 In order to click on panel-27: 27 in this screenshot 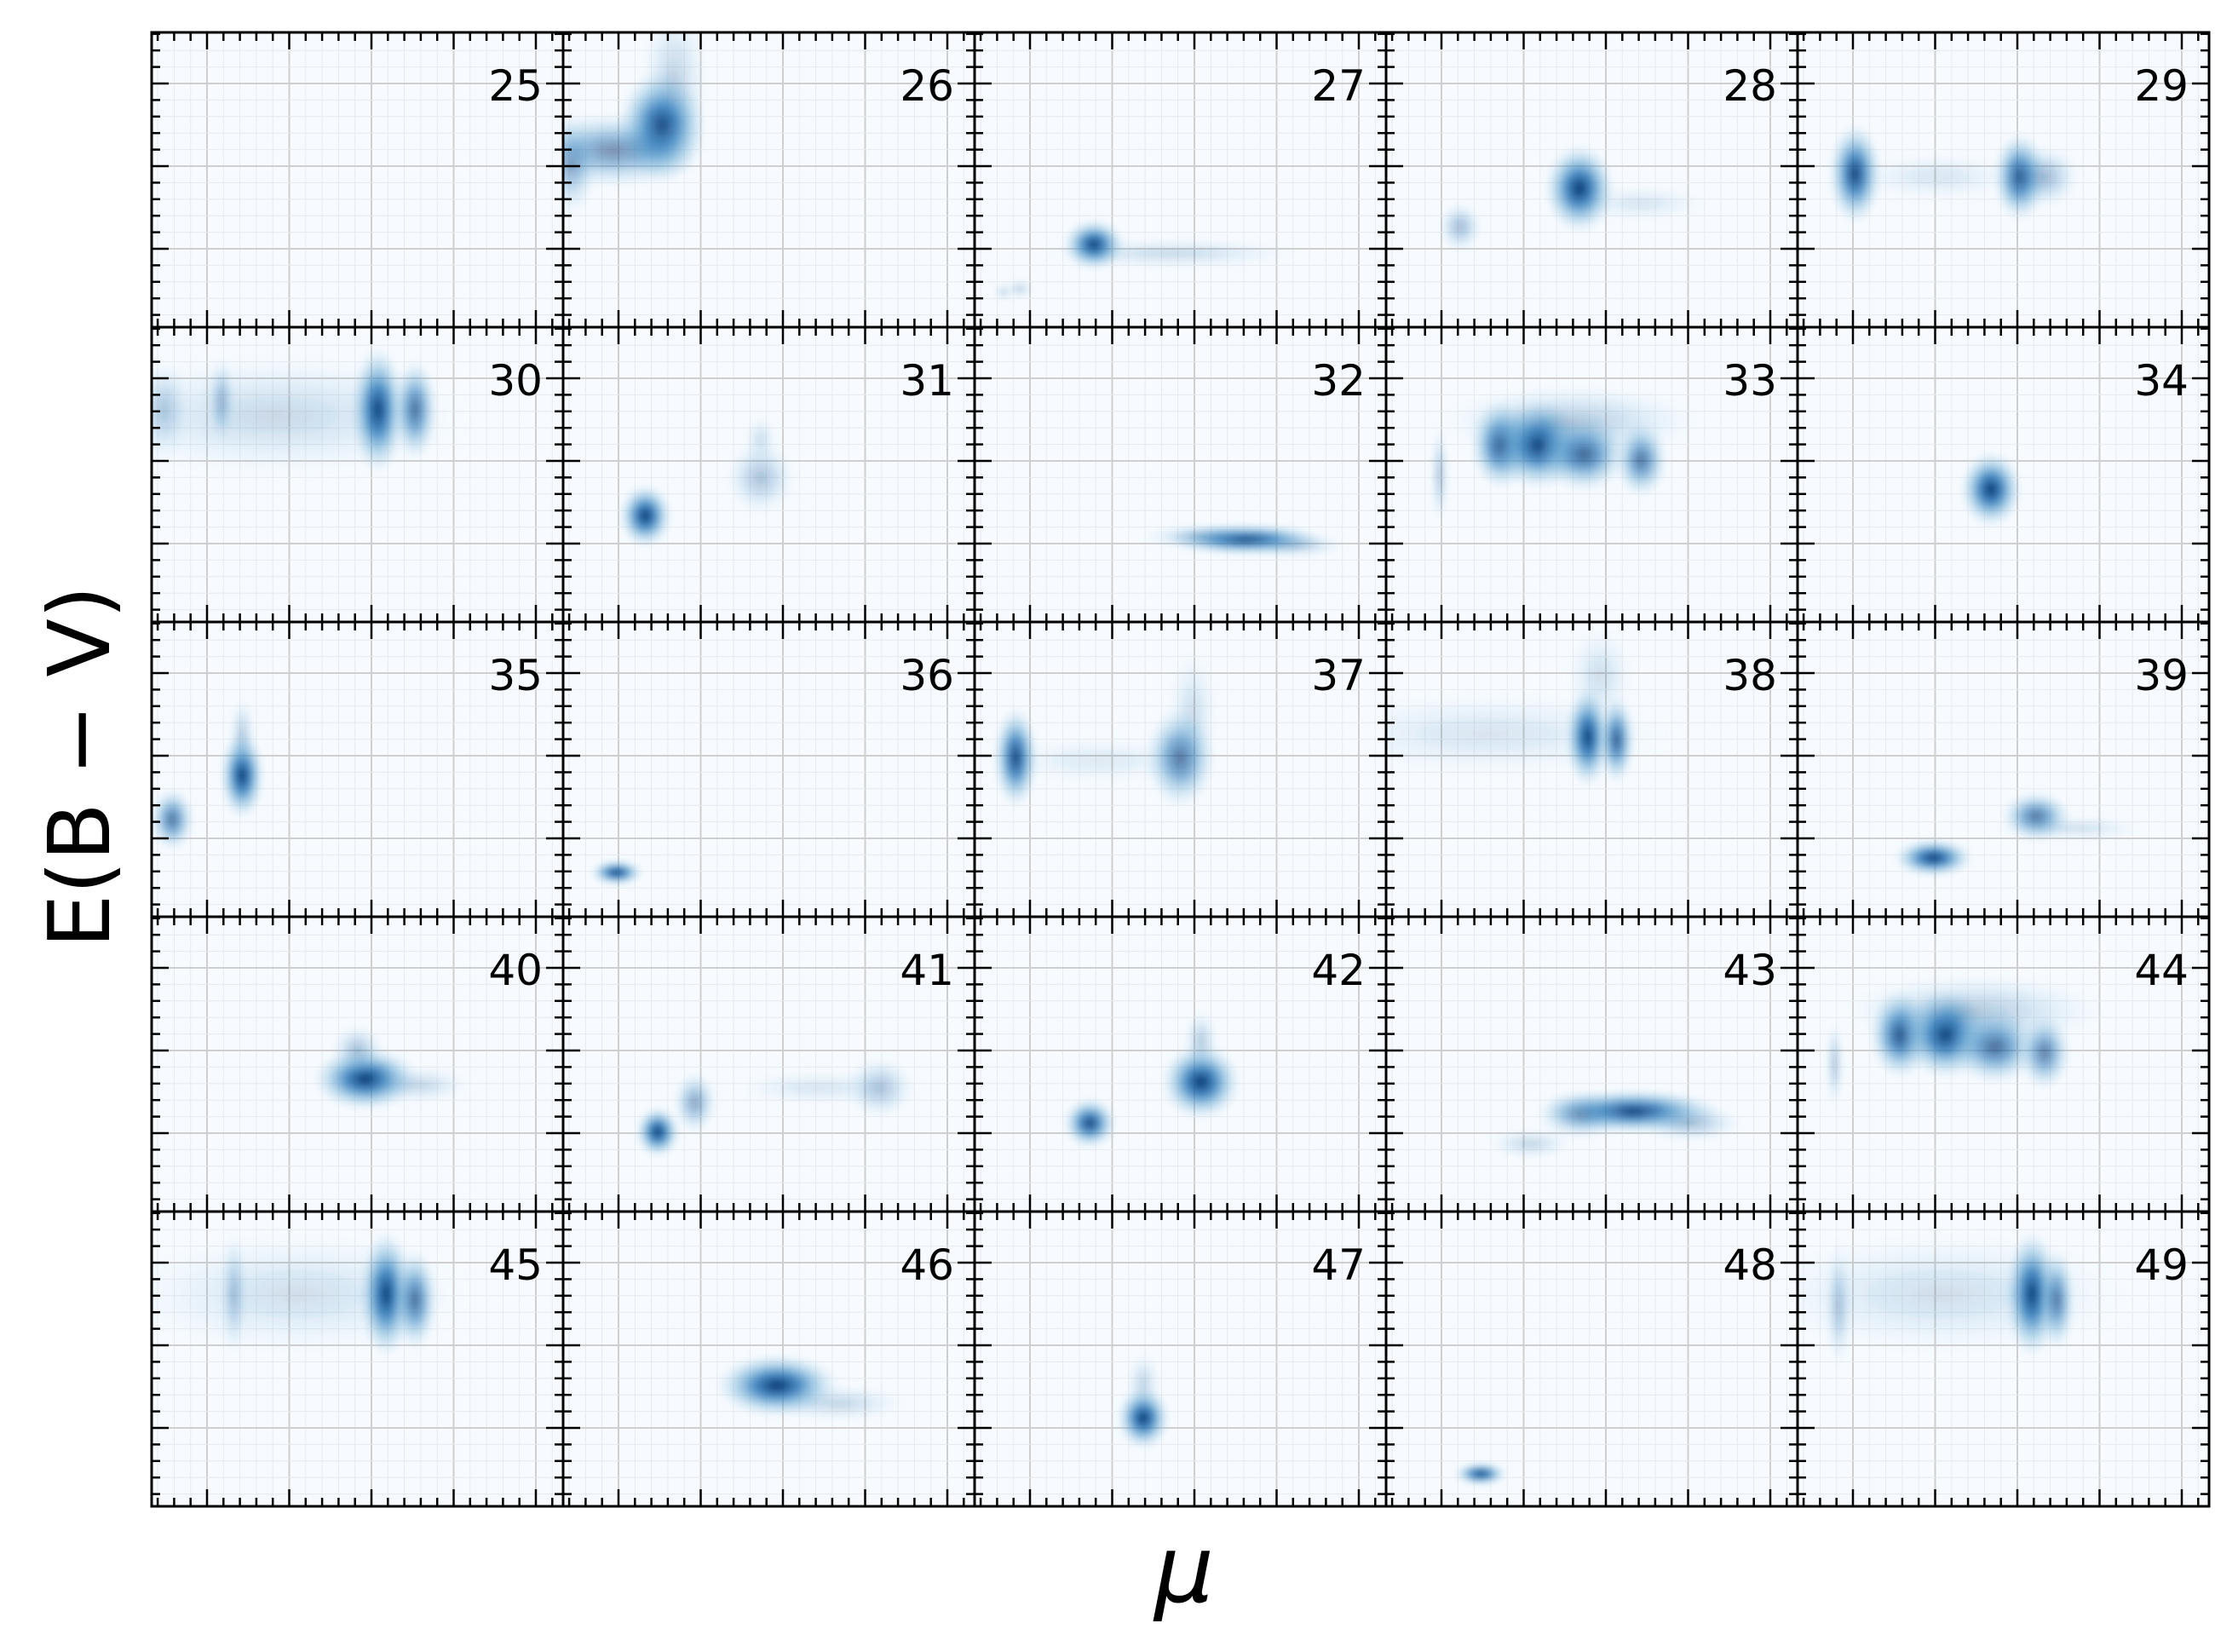, I will do `click(1180, 180)`.